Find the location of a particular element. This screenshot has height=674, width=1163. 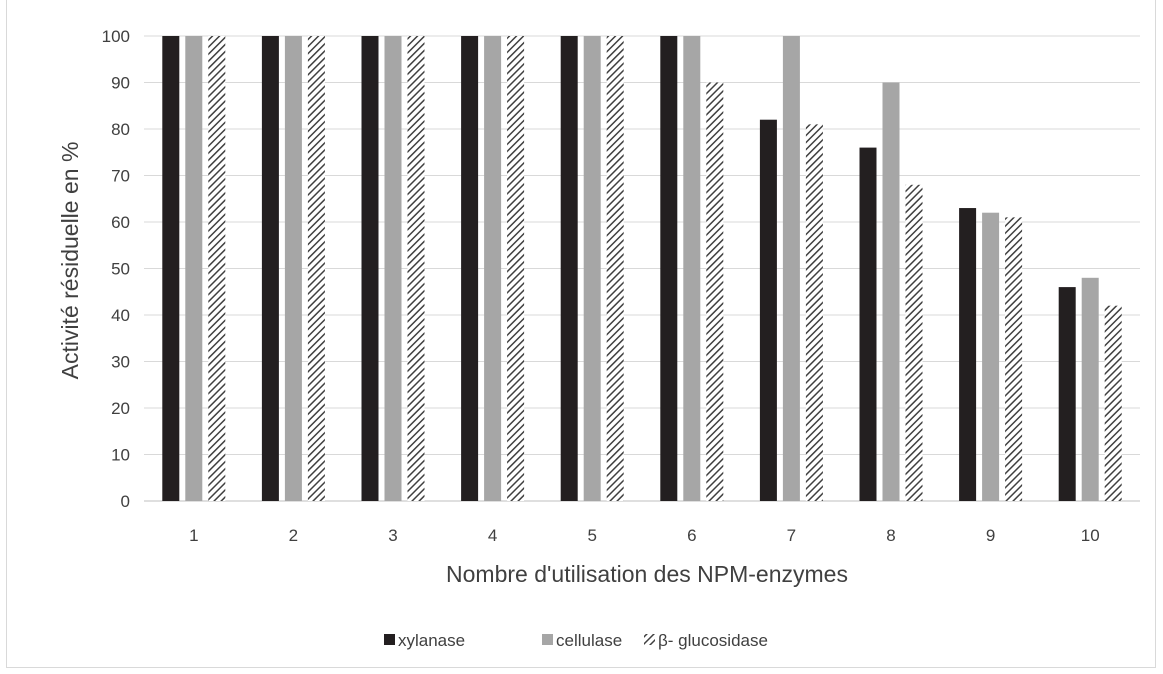

legend-label: β- glucosidase is located at coordinates (713, 640).